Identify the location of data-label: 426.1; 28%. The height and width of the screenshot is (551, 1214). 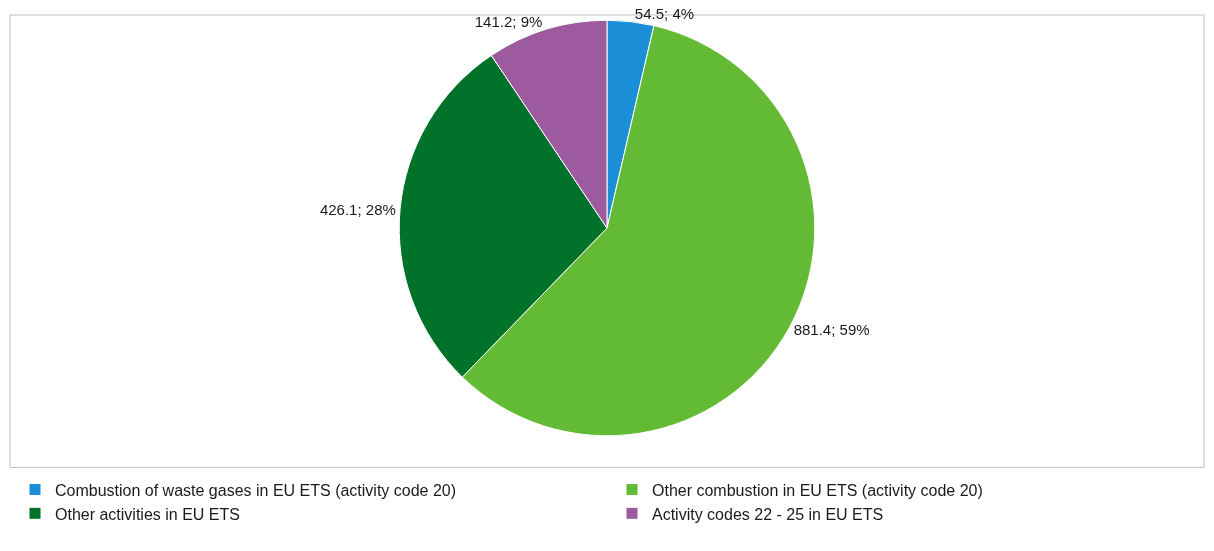
(357, 209).